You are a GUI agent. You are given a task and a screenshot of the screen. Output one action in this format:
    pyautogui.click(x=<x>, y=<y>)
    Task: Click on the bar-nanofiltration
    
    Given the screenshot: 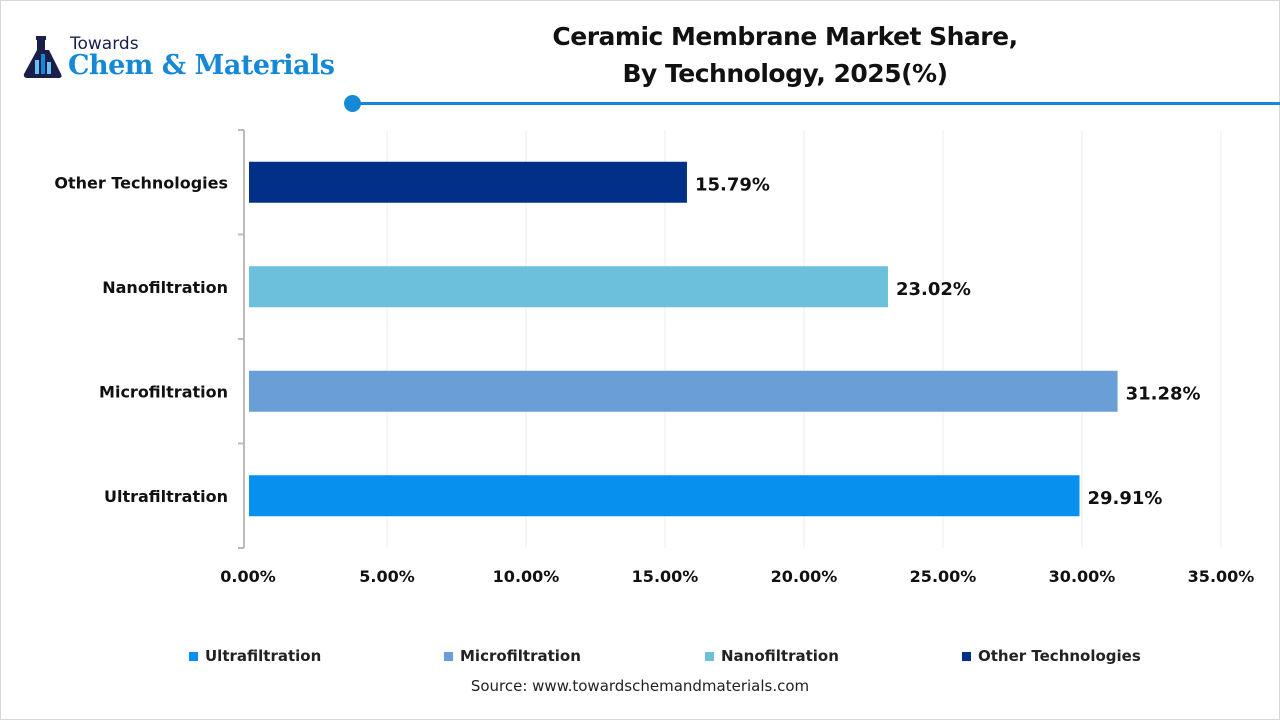 What is the action you would take?
    pyautogui.click(x=568, y=287)
    